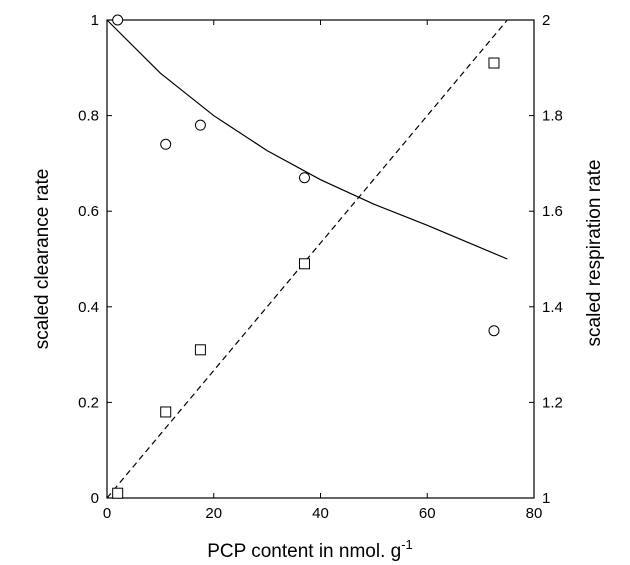 The height and width of the screenshot is (565, 630). What do you see at coordinates (88, 402) in the screenshot?
I see `y-left-tick-label: 0.2` at bounding box center [88, 402].